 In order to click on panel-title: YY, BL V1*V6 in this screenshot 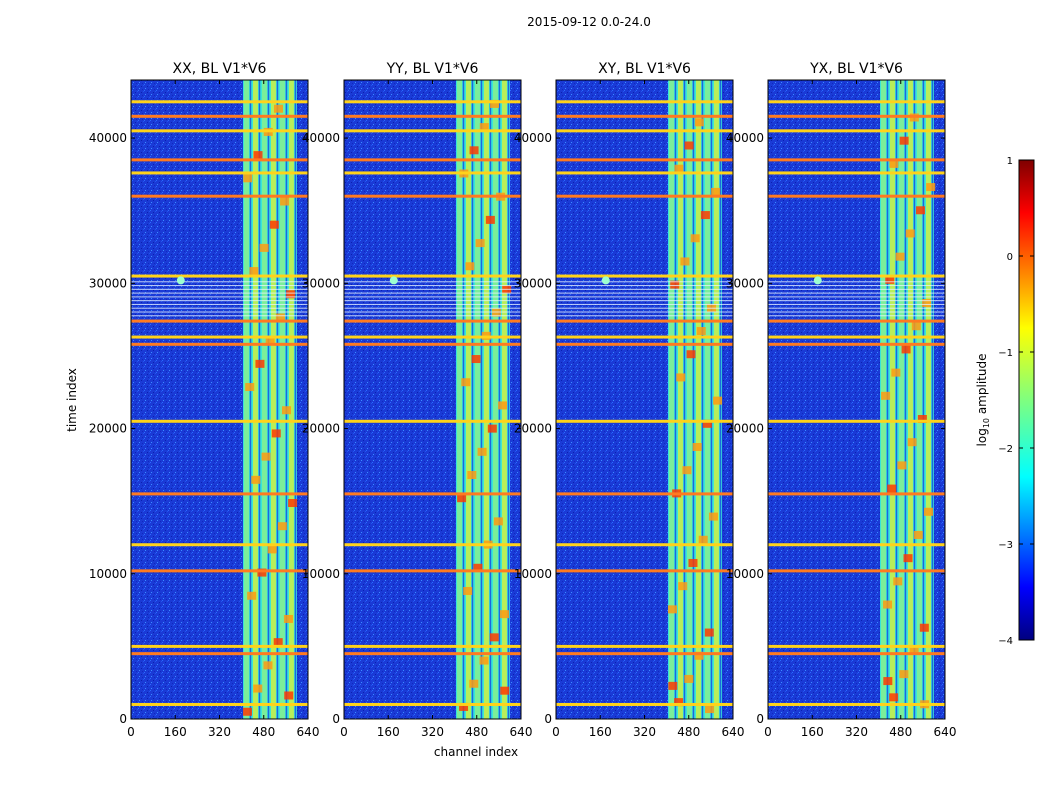, I will do `click(432, 69)`.